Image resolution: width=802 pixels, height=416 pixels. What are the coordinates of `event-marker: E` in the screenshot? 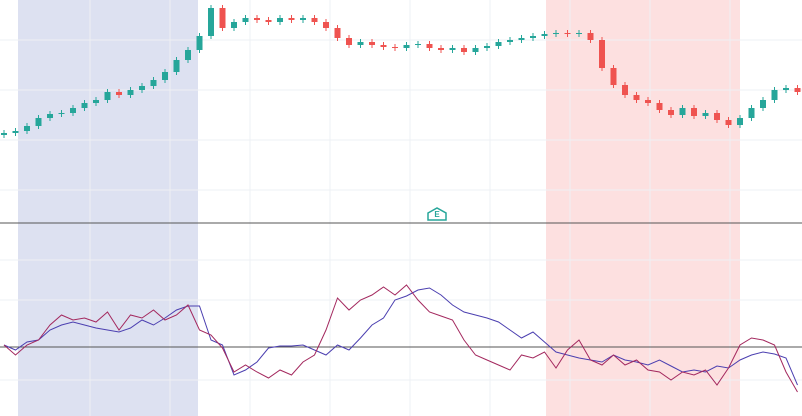 It's located at (437, 214).